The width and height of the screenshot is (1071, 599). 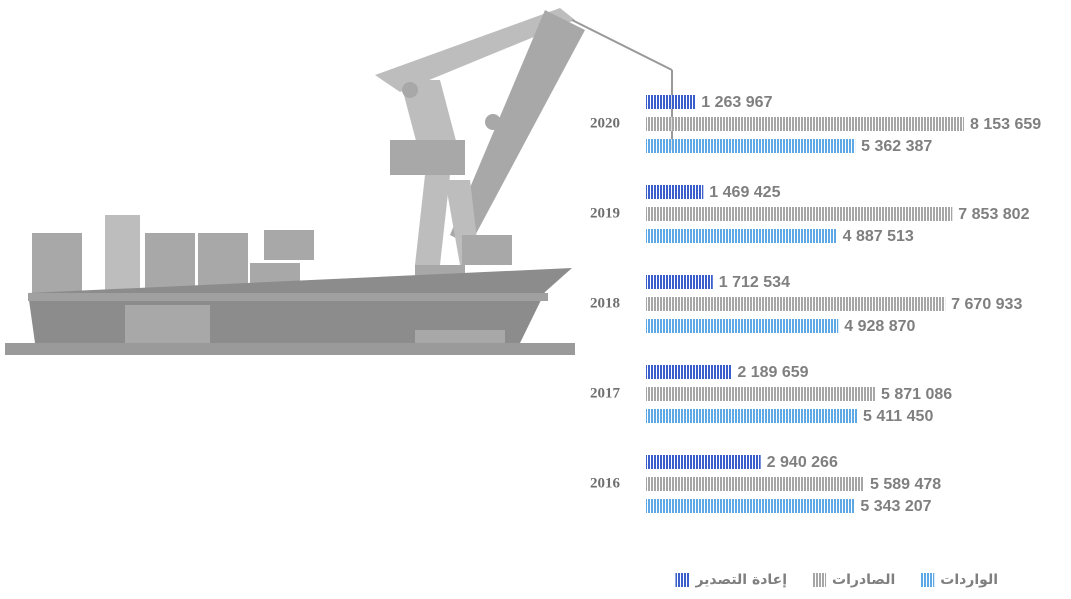 I want to click on value-label: 7 853 802, so click(x=993, y=214).